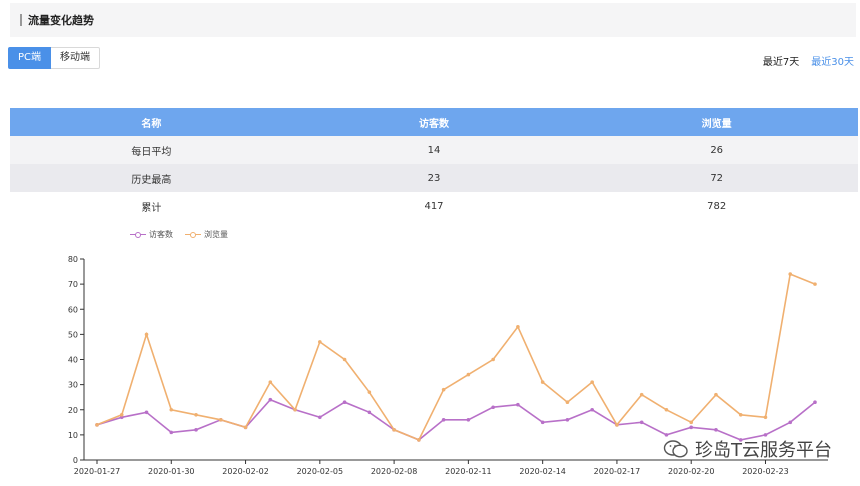 This screenshot has height=486, width=860. Describe the element at coordinates (151, 124) in the screenshot. I see `header-name: 名称` at that location.